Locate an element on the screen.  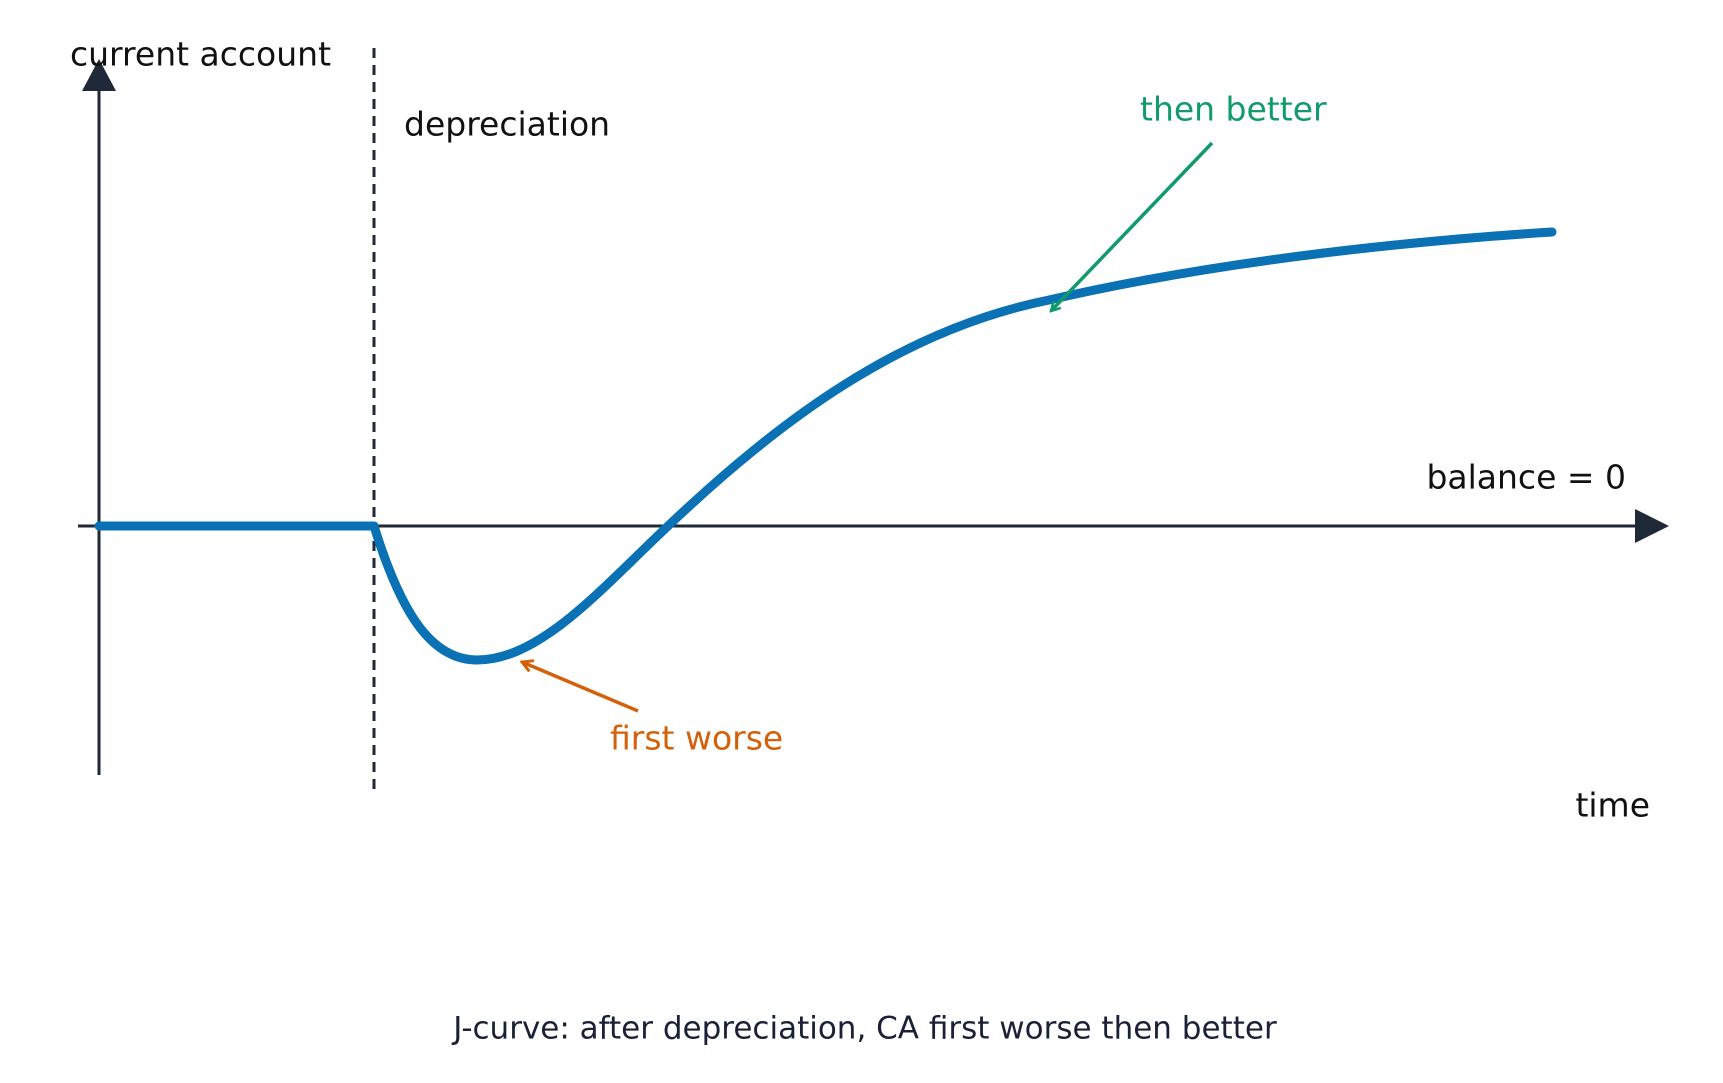
better-annotation: then better is located at coordinates (1233, 109).